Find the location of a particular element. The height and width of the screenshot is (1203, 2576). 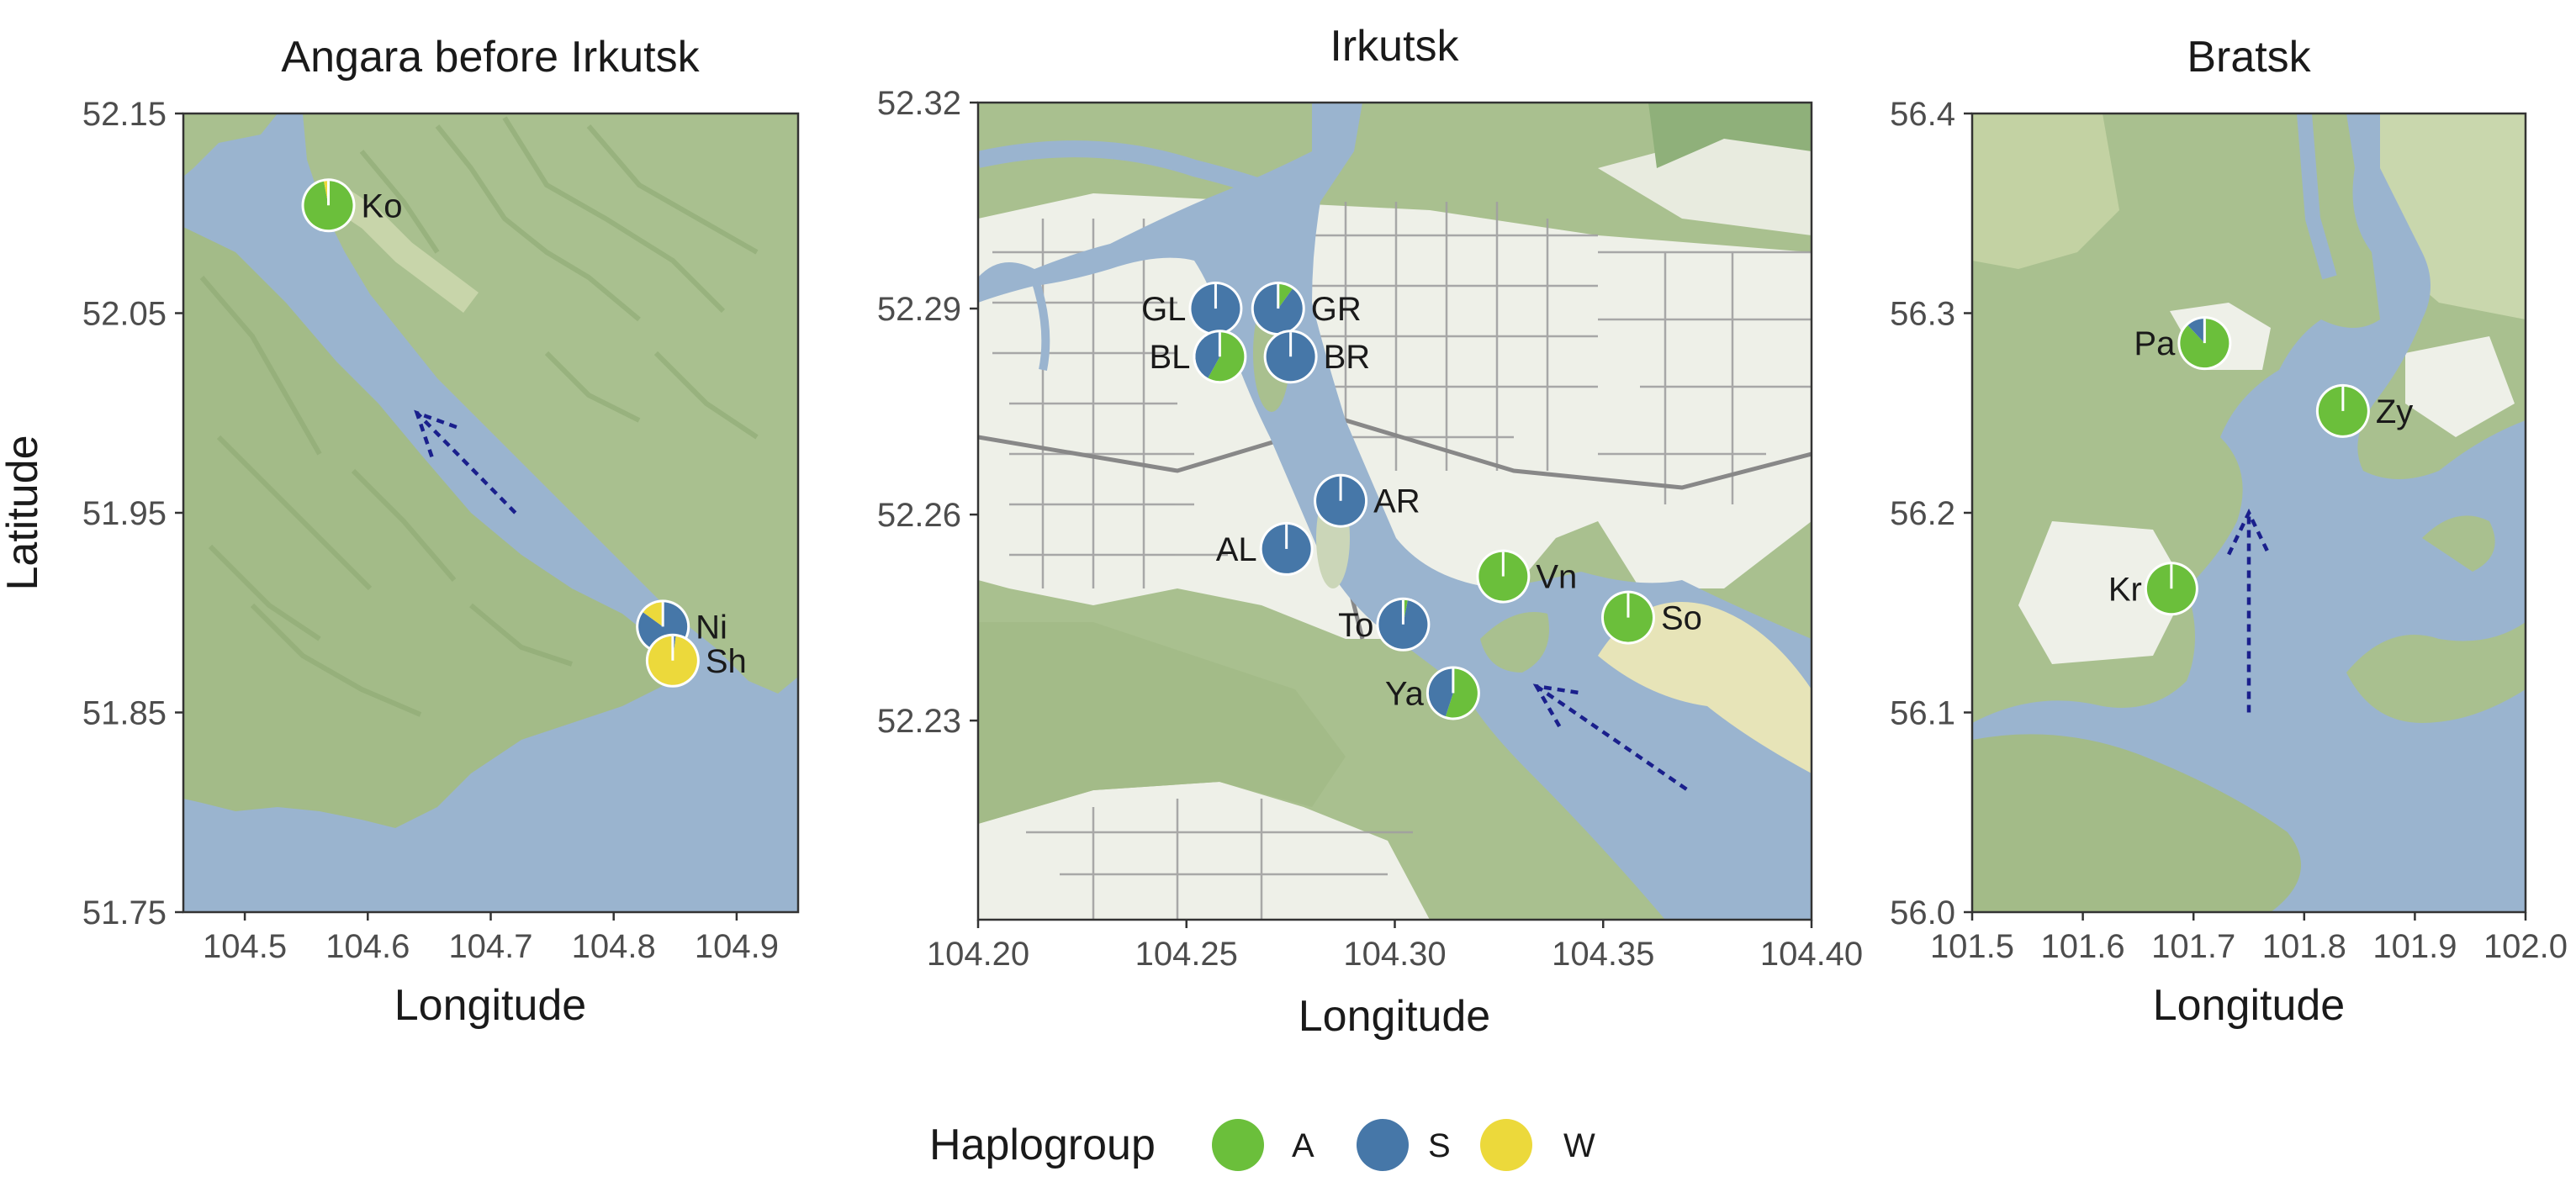

site-marker-bl: BL is located at coordinates (1198, 357).